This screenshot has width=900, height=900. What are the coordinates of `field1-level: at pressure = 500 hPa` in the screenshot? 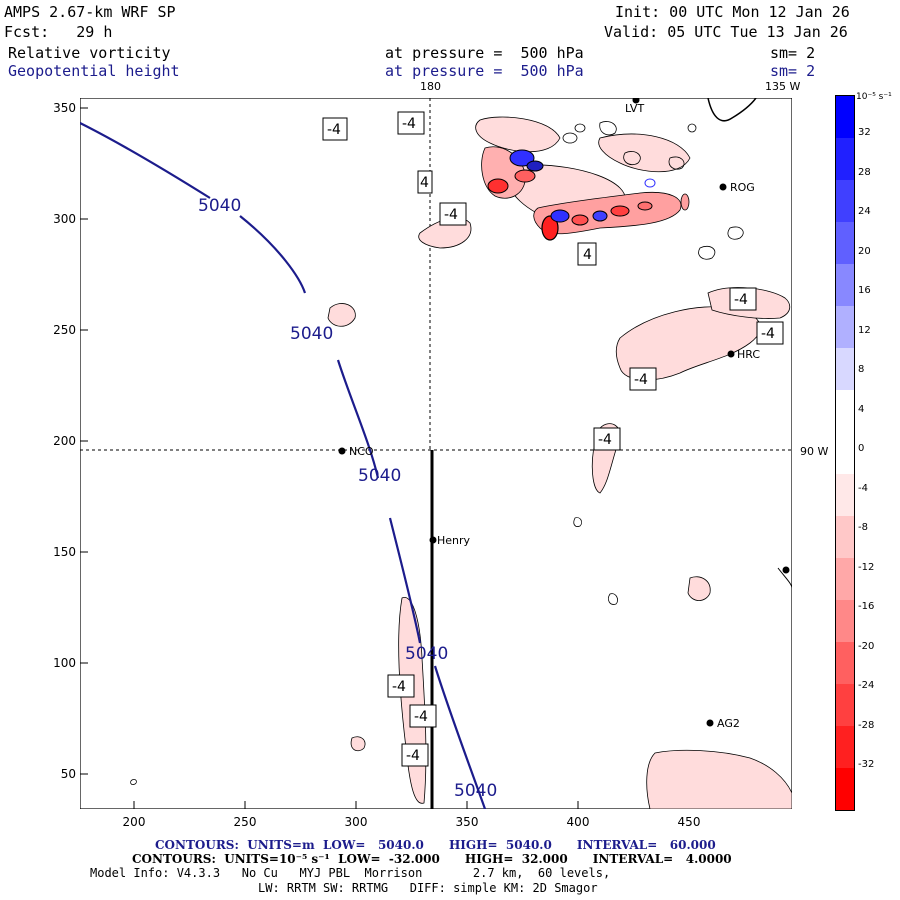 It's located at (484, 53).